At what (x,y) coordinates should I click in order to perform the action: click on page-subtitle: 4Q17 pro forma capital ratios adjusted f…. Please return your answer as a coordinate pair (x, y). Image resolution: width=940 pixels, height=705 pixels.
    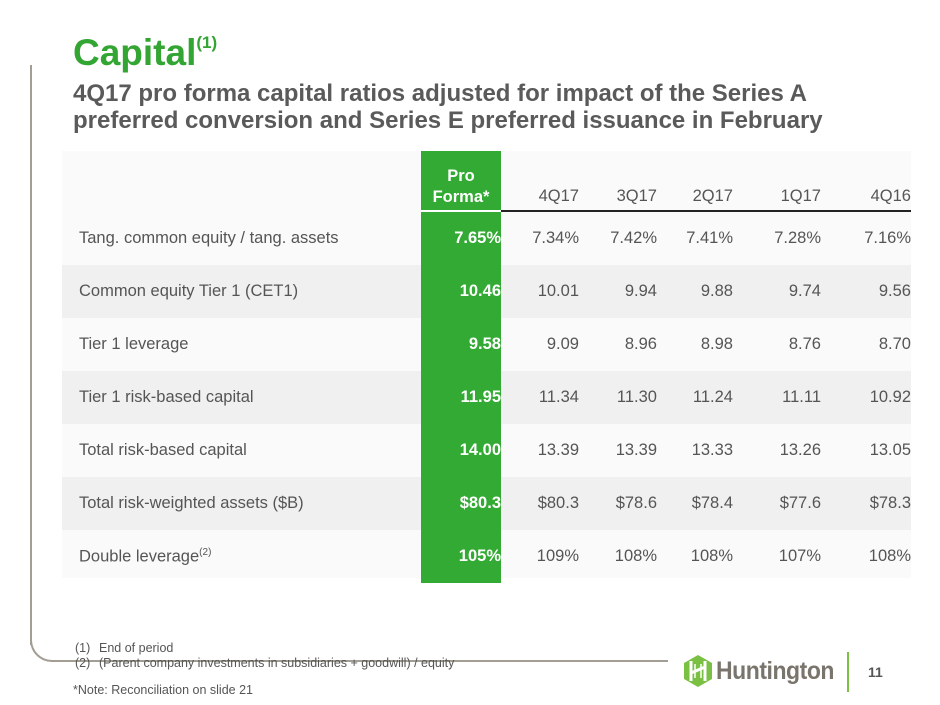
    Looking at the image, I should click on (448, 107).